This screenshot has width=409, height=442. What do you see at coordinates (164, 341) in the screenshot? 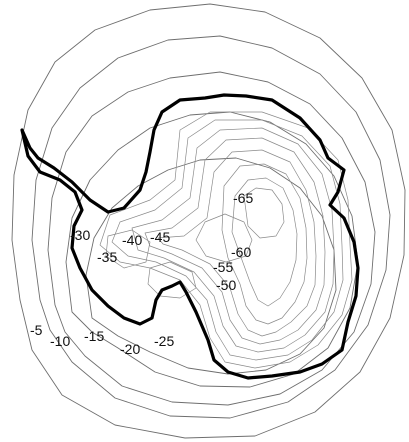
I see `contour-label-minus25: -25` at bounding box center [164, 341].